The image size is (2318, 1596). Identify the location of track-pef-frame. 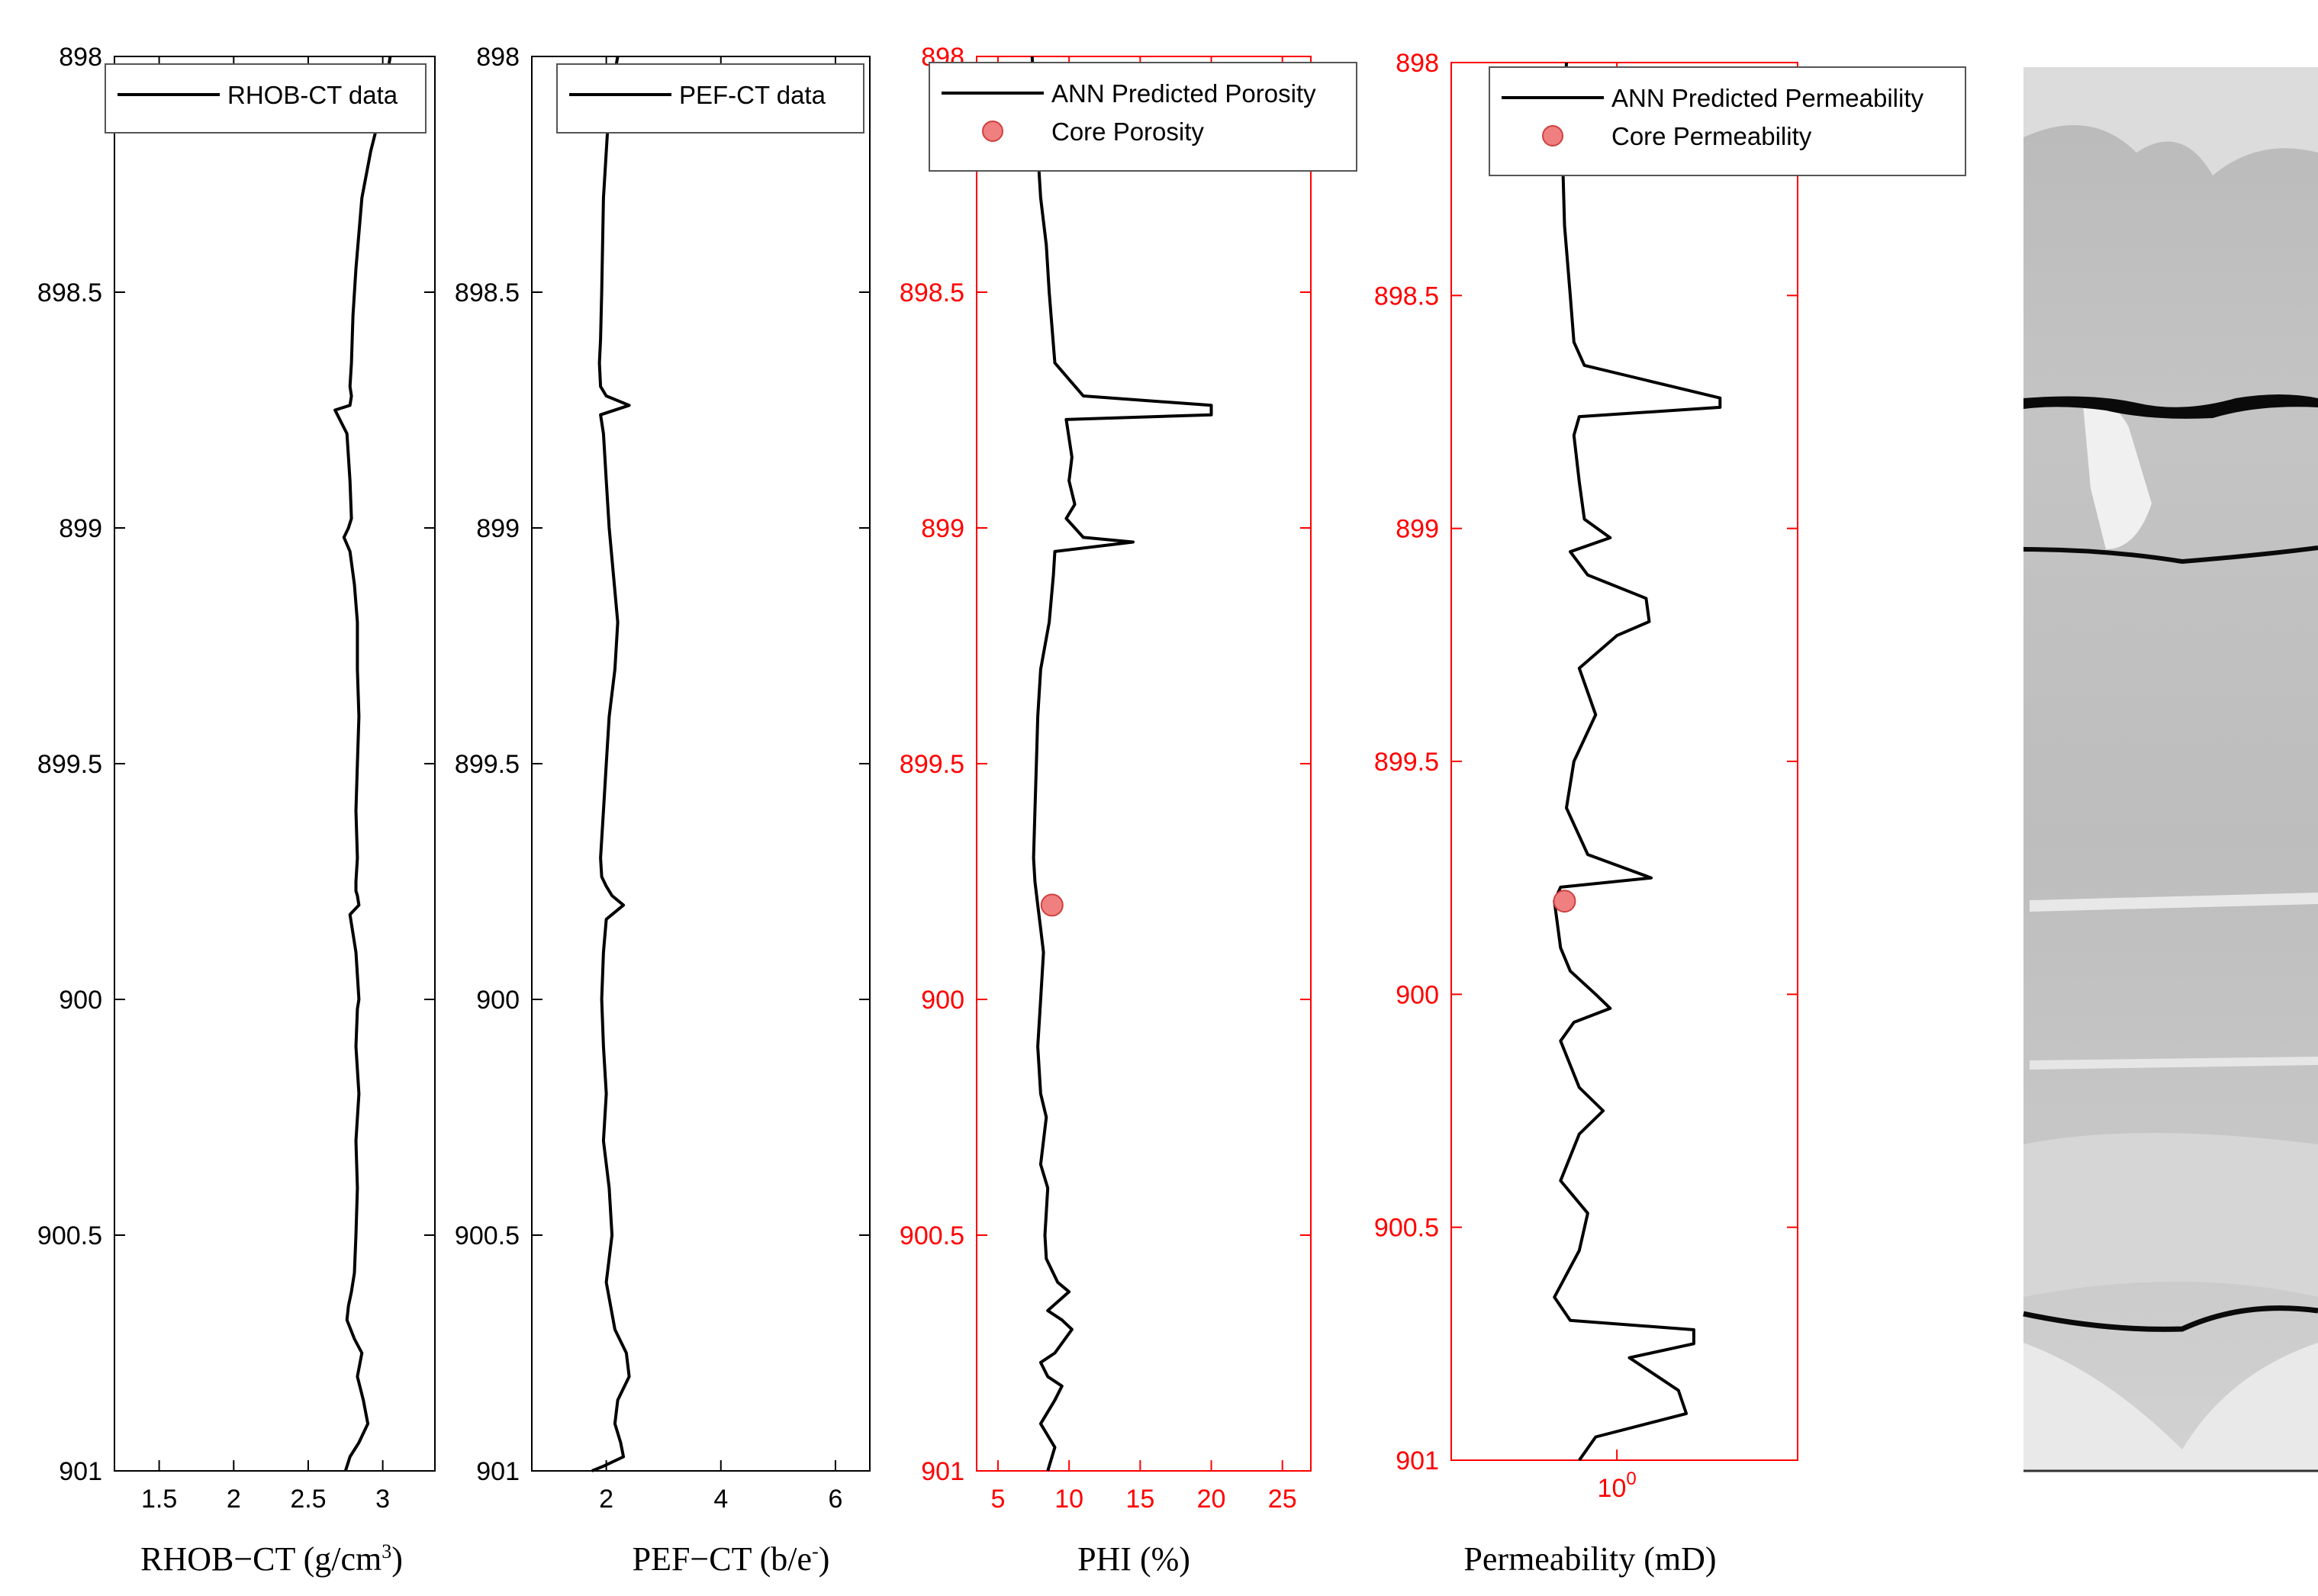
(701, 764).